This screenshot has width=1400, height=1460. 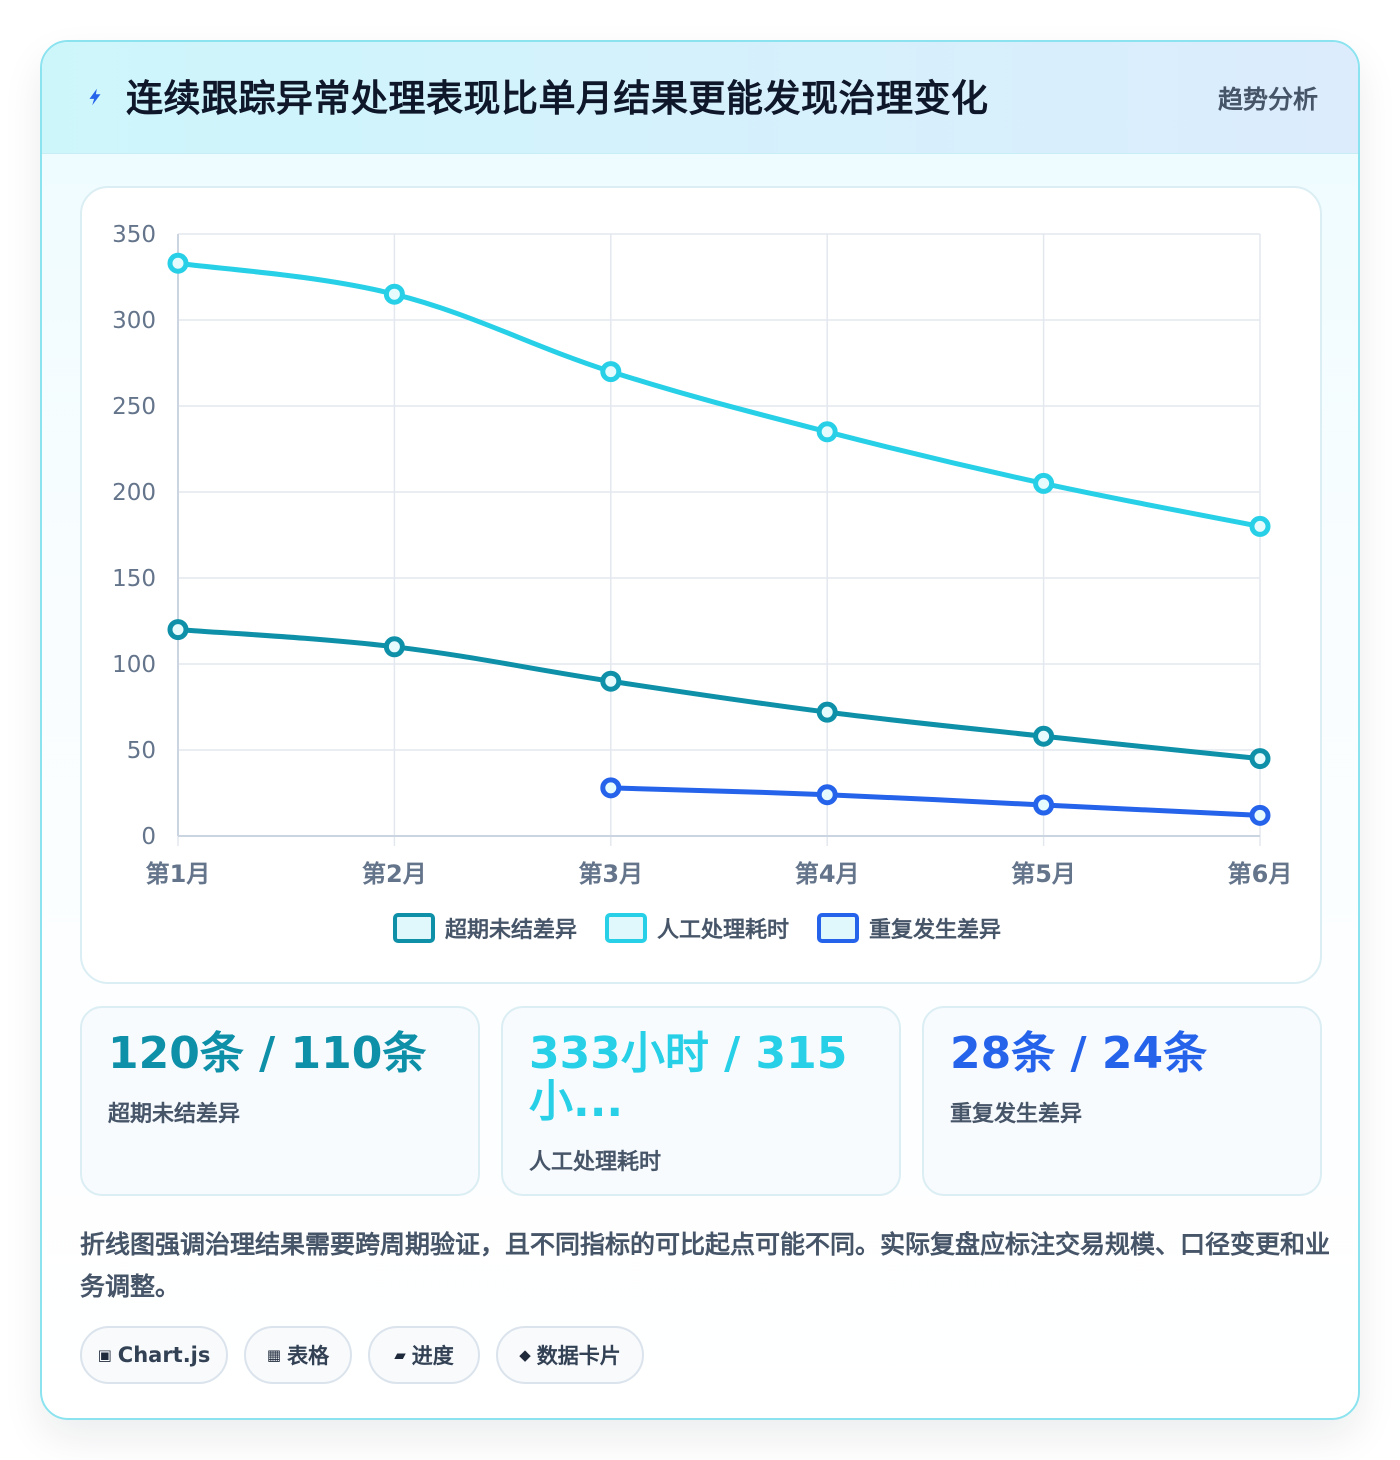 I want to click on chip-progress: ▰ 进度, so click(x=424, y=1355).